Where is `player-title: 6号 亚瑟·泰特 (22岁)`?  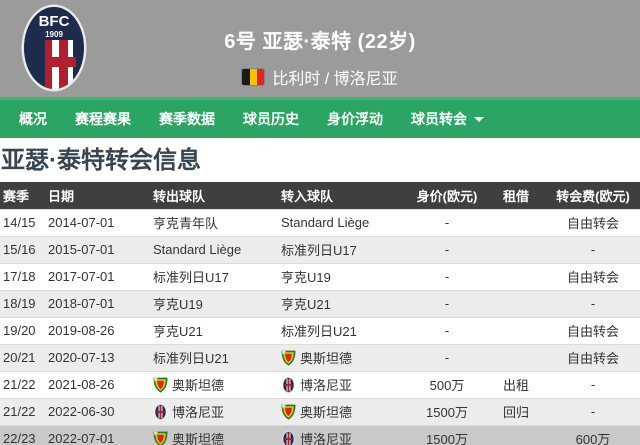
player-title: 6号 亚瑟·泰特 (22岁) is located at coordinates (320, 42).